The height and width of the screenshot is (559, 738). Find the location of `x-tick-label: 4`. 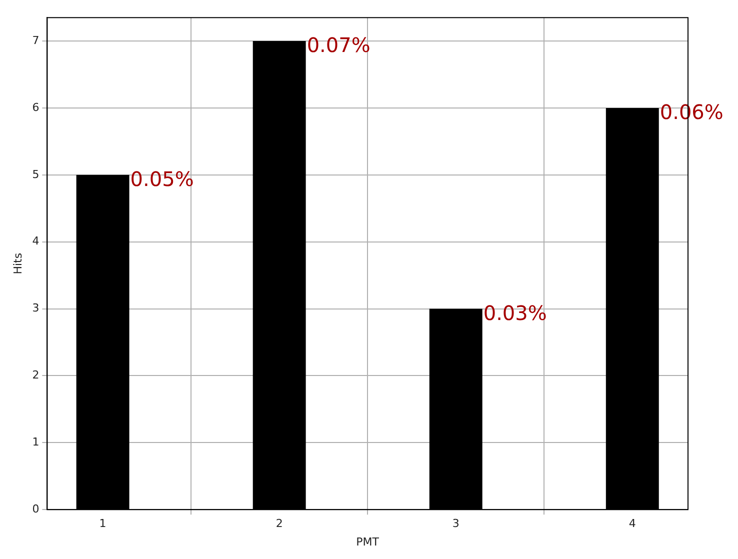

x-tick-label: 4 is located at coordinates (632, 523).